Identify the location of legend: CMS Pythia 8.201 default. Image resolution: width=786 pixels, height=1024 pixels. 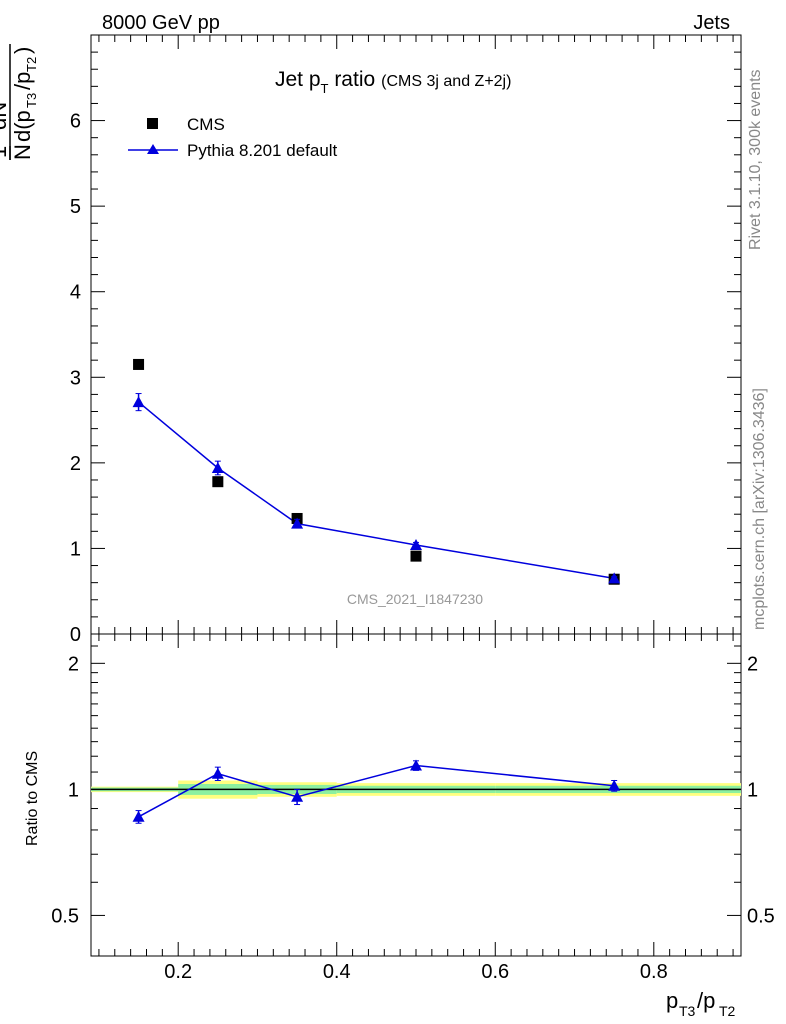
(233, 137).